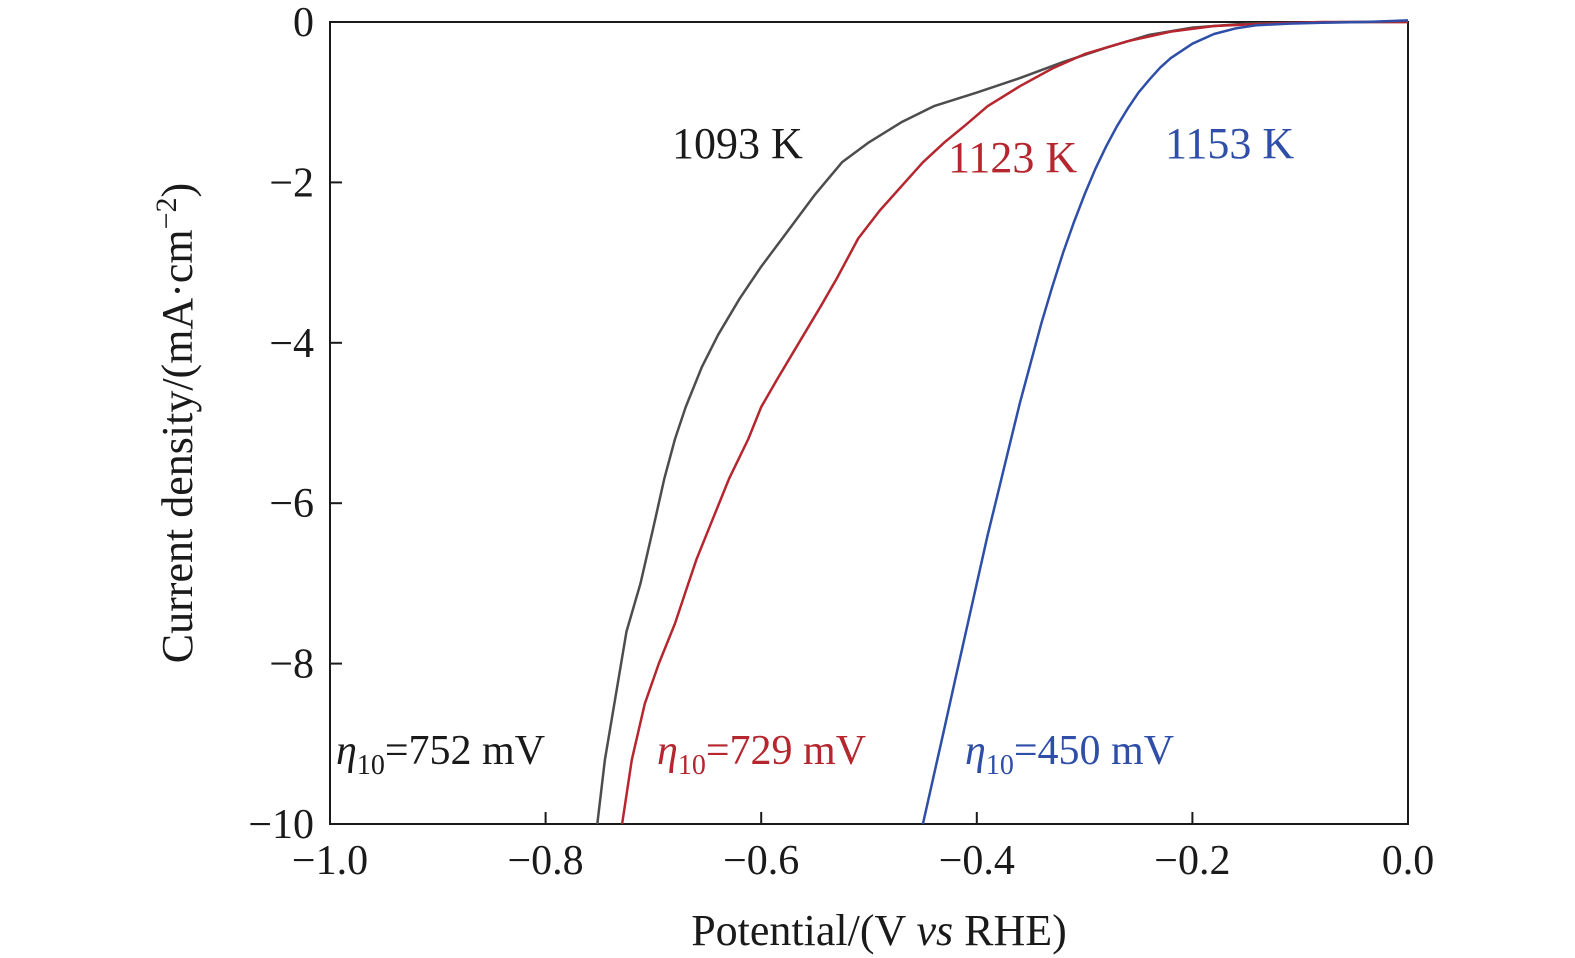 This screenshot has height=958, width=1575. Describe the element at coordinates (291, 504) in the screenshot. I see `y-tick-label: −6` at that location.